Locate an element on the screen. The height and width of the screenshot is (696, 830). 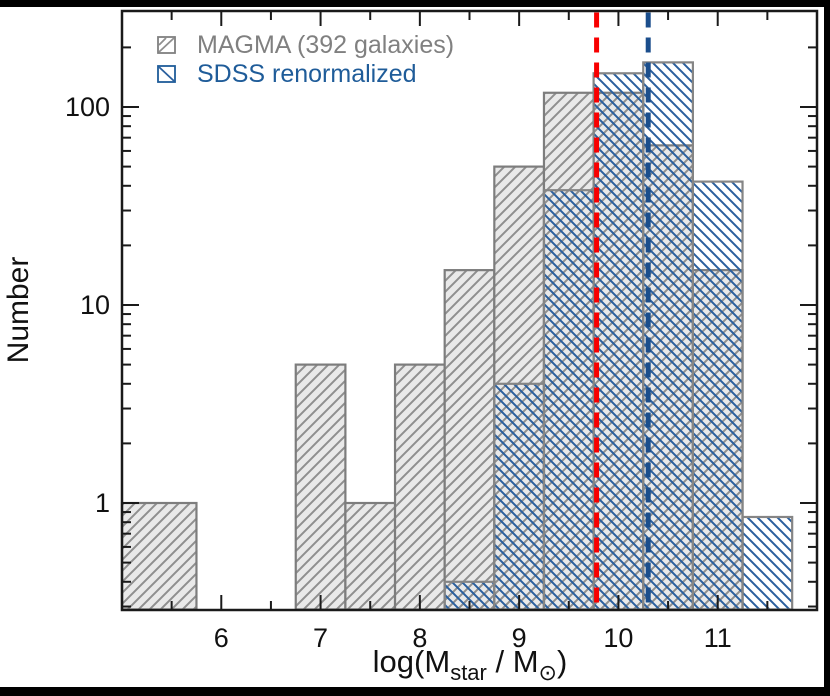
legend-item-magma: MAGMA (392 galaxies) is located at coordinates (305, 45).